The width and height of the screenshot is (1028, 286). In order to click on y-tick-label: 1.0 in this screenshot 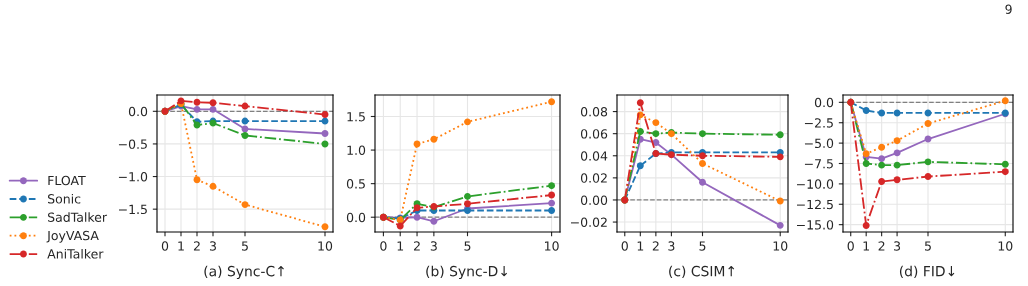, I will do `click(356, 150)`.